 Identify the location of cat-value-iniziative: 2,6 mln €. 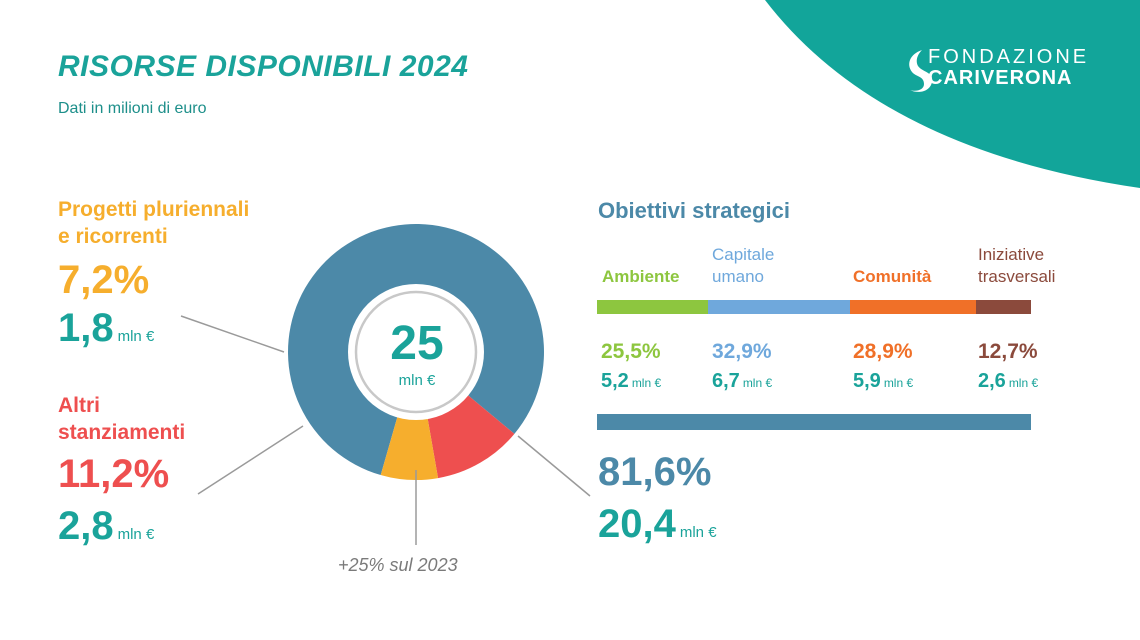
(1008, 381).